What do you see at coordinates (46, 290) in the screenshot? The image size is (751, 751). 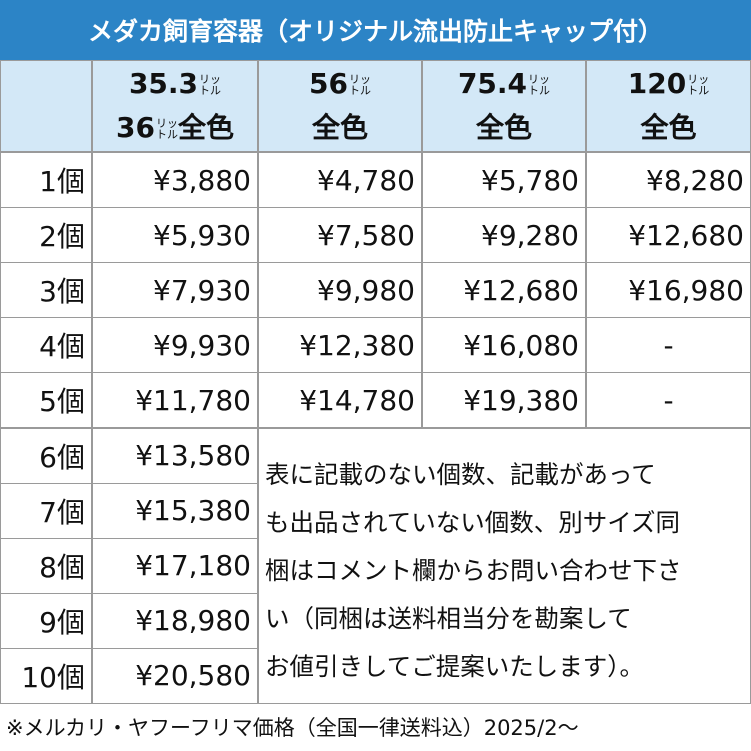 I see `row-label: 3個` at bounding box center [46, 290].